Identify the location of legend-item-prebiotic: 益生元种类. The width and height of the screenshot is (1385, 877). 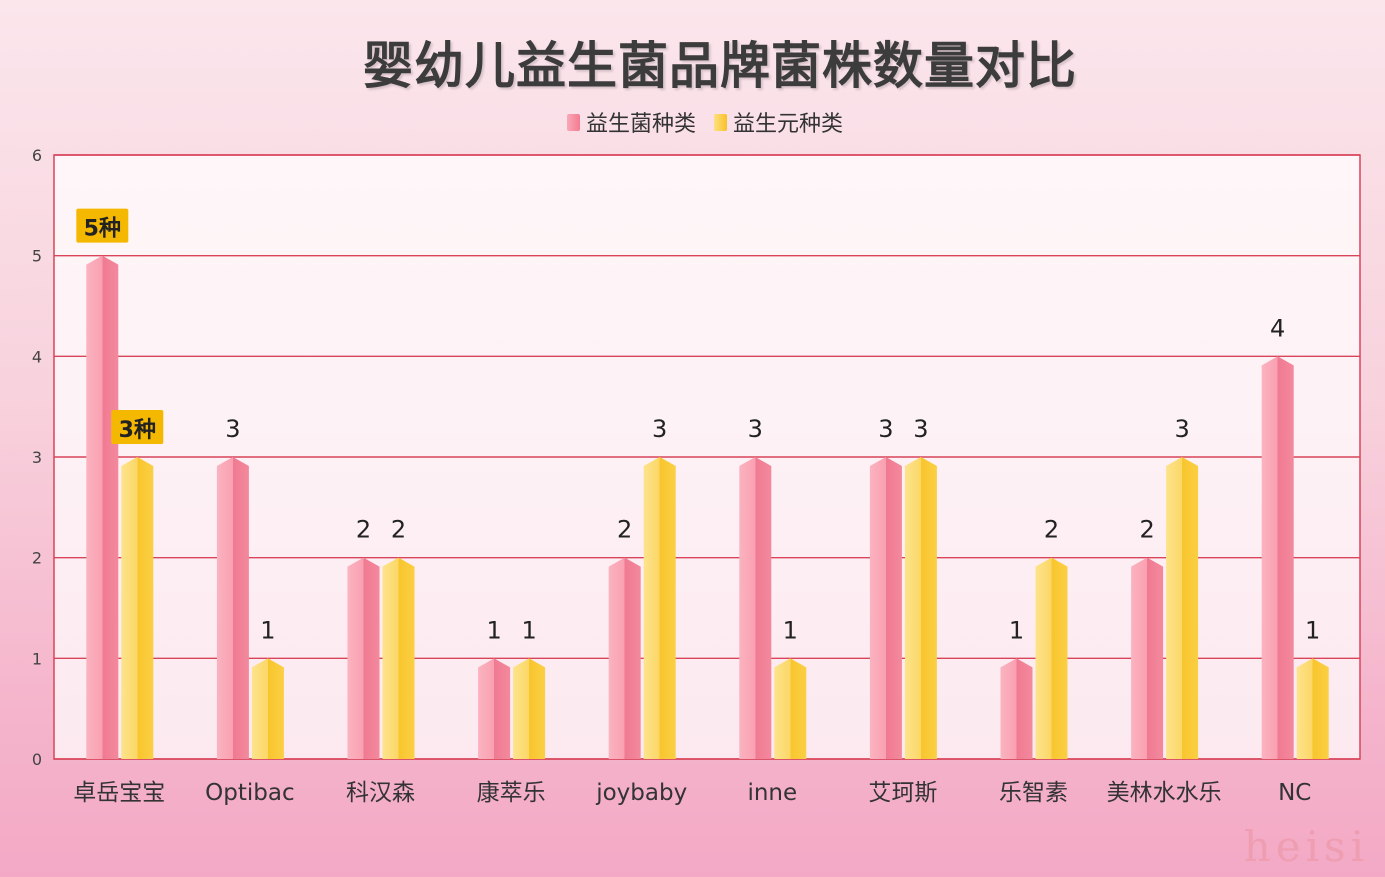
(778, 122).